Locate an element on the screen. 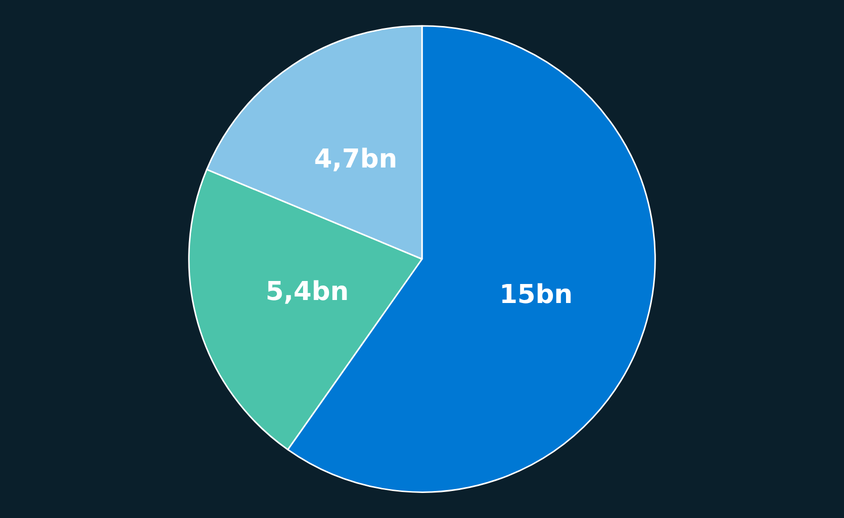  data-label: 4,7bn is located at coordinates (356, 159).